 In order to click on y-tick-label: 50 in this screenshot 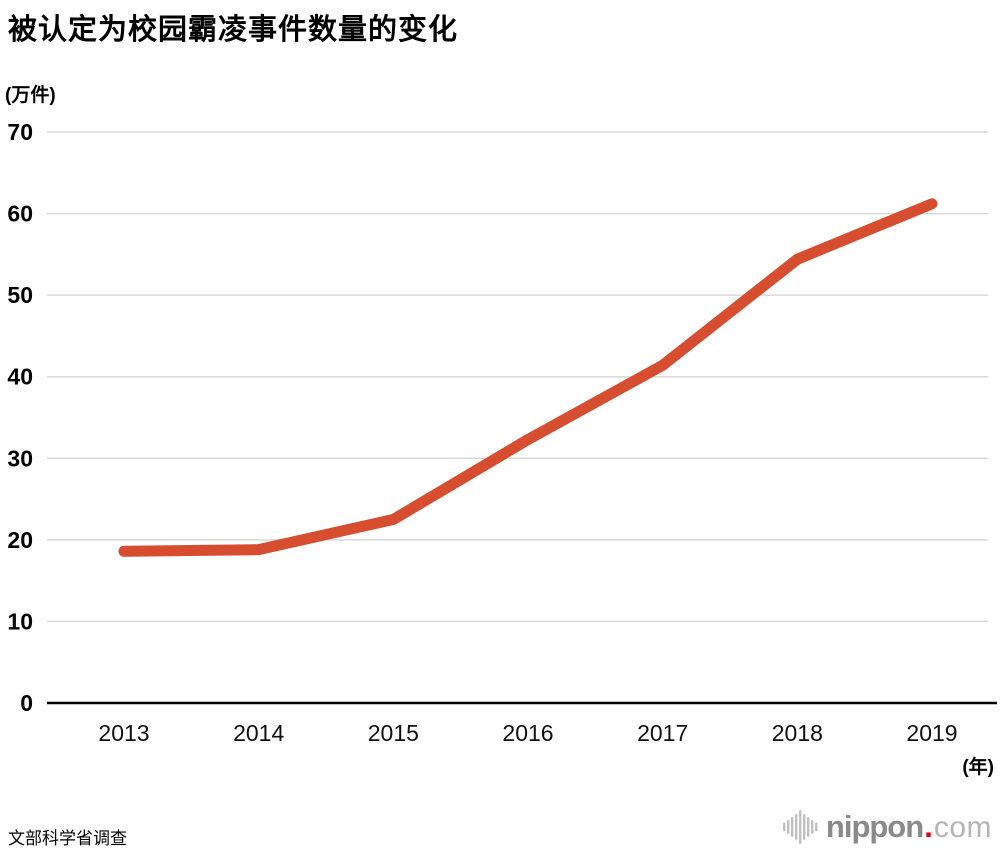, I will do `click(20, 295)`.